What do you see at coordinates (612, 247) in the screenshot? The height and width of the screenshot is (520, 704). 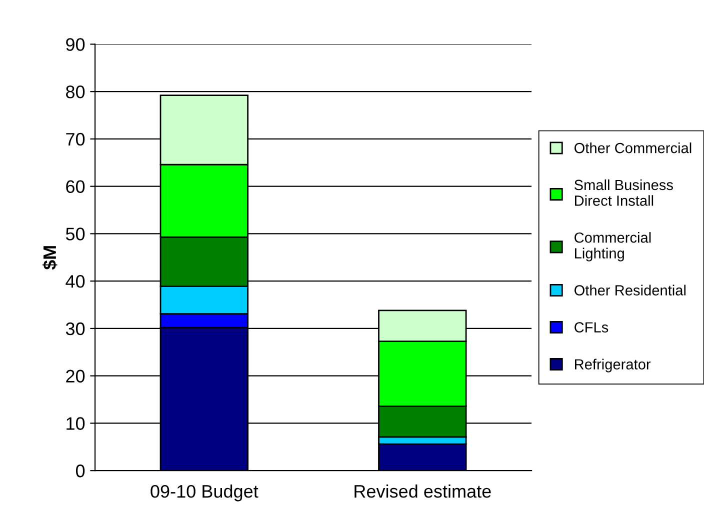 I see `legend-label: Commercial Lighting` at bounding box center [612, 247].